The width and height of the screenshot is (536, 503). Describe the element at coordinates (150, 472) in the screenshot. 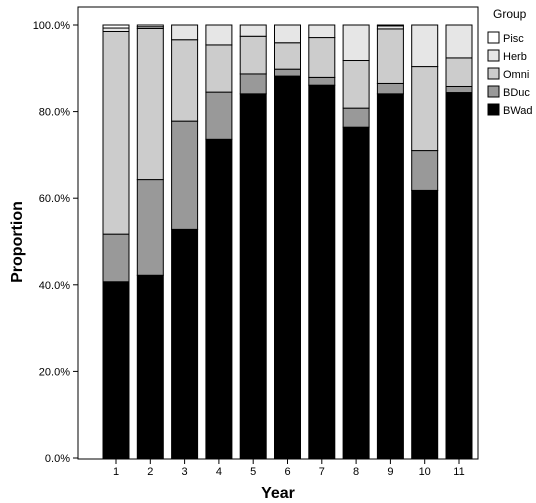

I see `x-tick-label: 2` at that location.